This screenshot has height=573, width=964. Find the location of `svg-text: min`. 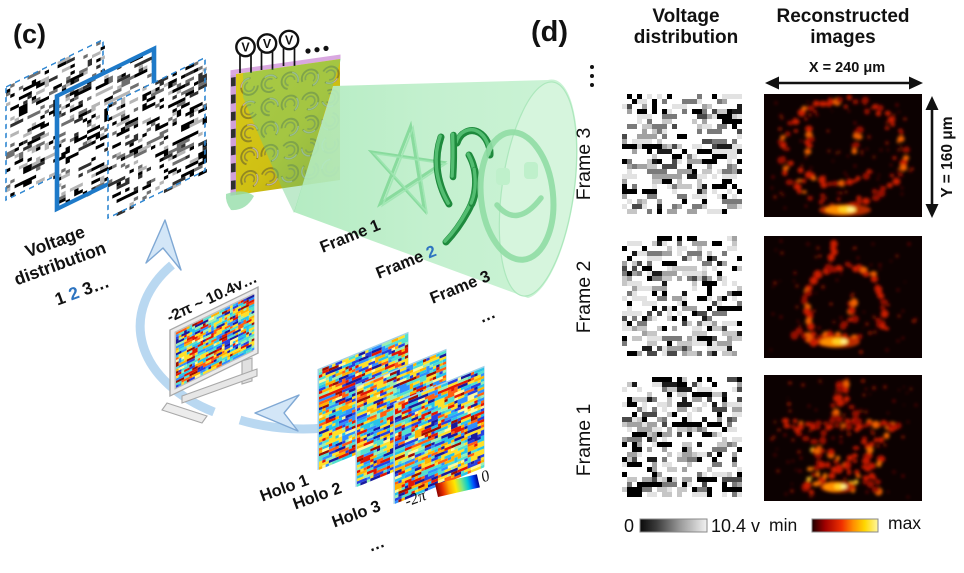

svg-text: min is located at coordinates (783, 525).